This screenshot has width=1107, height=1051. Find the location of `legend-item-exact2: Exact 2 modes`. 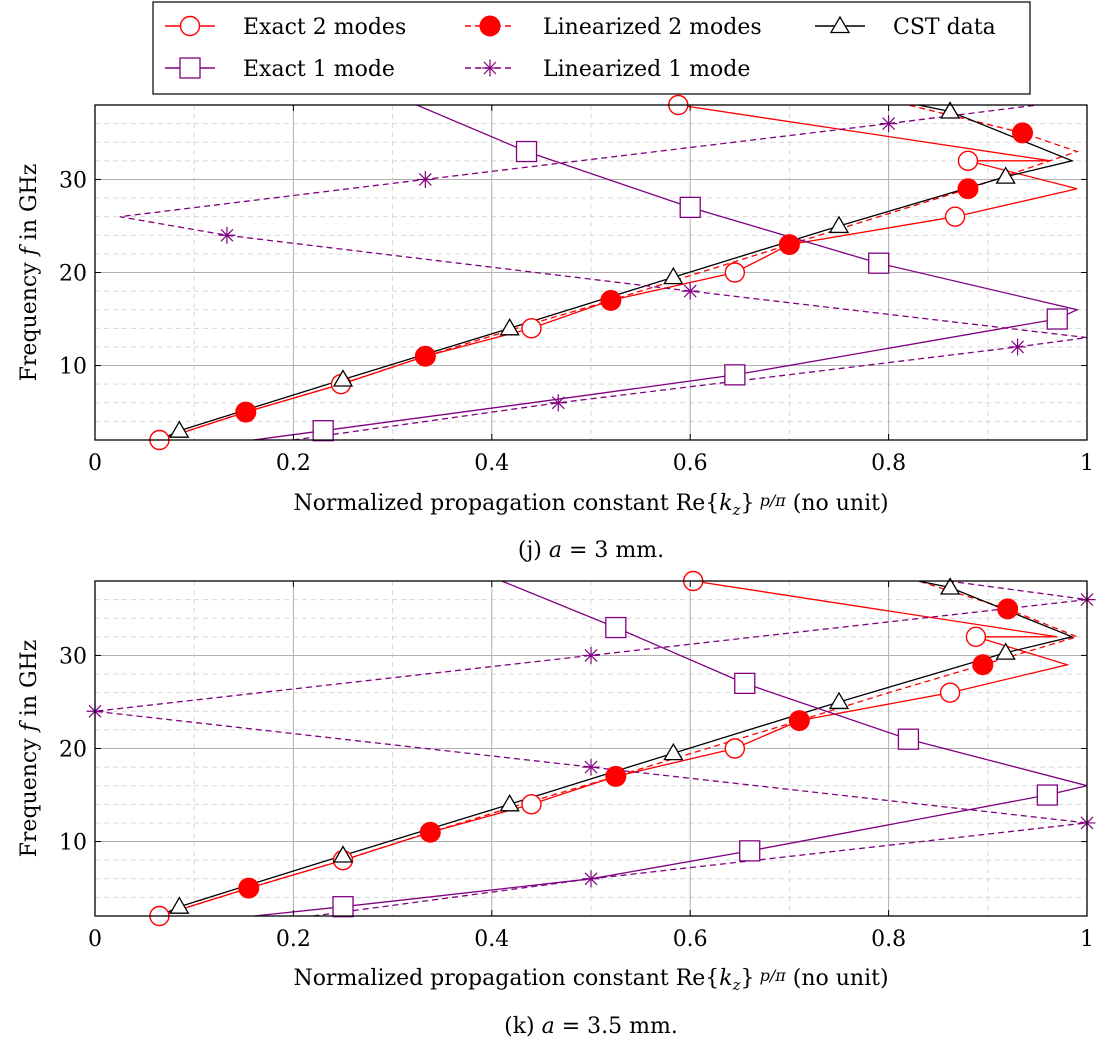

legend-item-exact2: Exact 2 modes is located at coordinates (285, 27).